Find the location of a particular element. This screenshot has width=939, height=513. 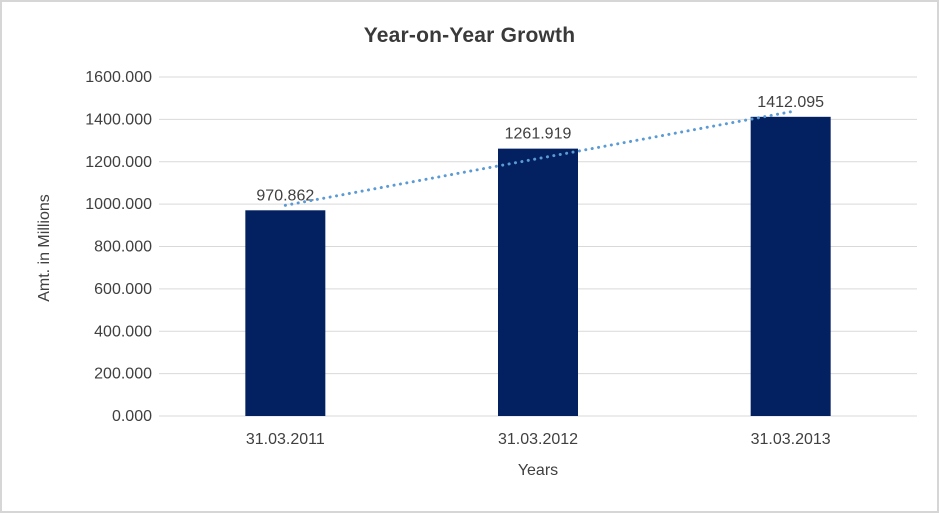

y-tick-label: 0.000 is located at coordinates (132, 416).